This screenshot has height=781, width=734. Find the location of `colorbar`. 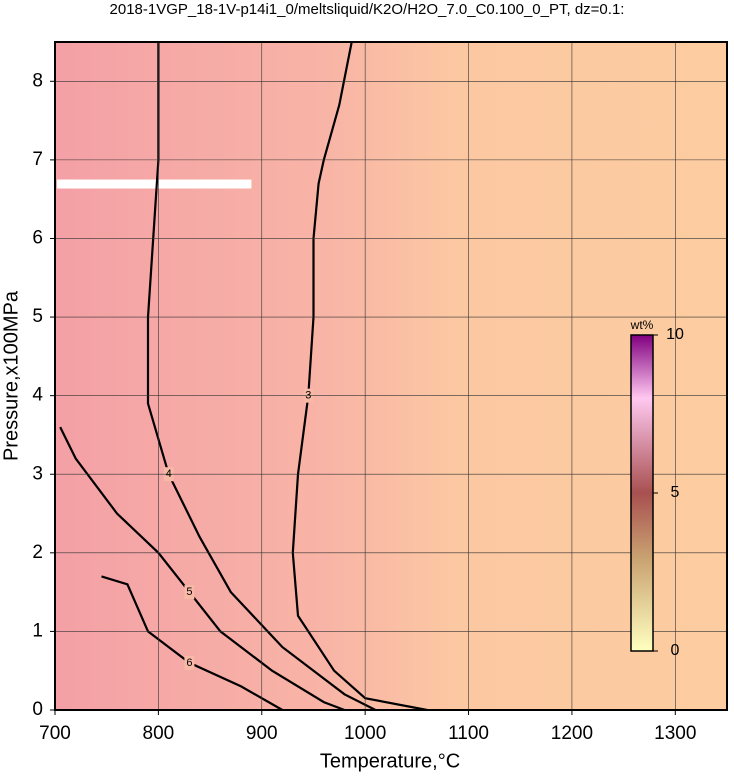

colorbar is located at coordinates (642, 493).